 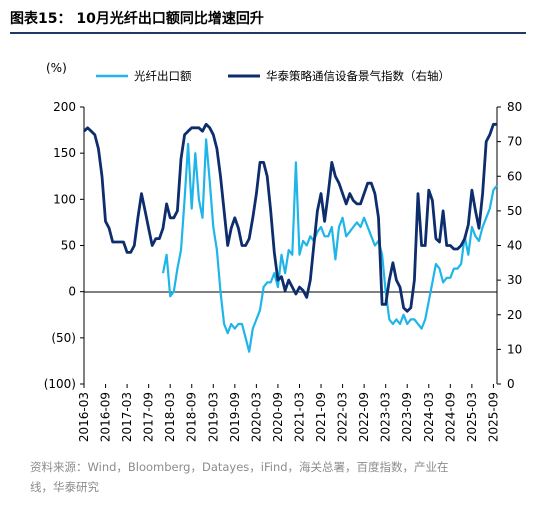 I want to click on x-tick-label: 2022-03, so click(x=343, y=417).